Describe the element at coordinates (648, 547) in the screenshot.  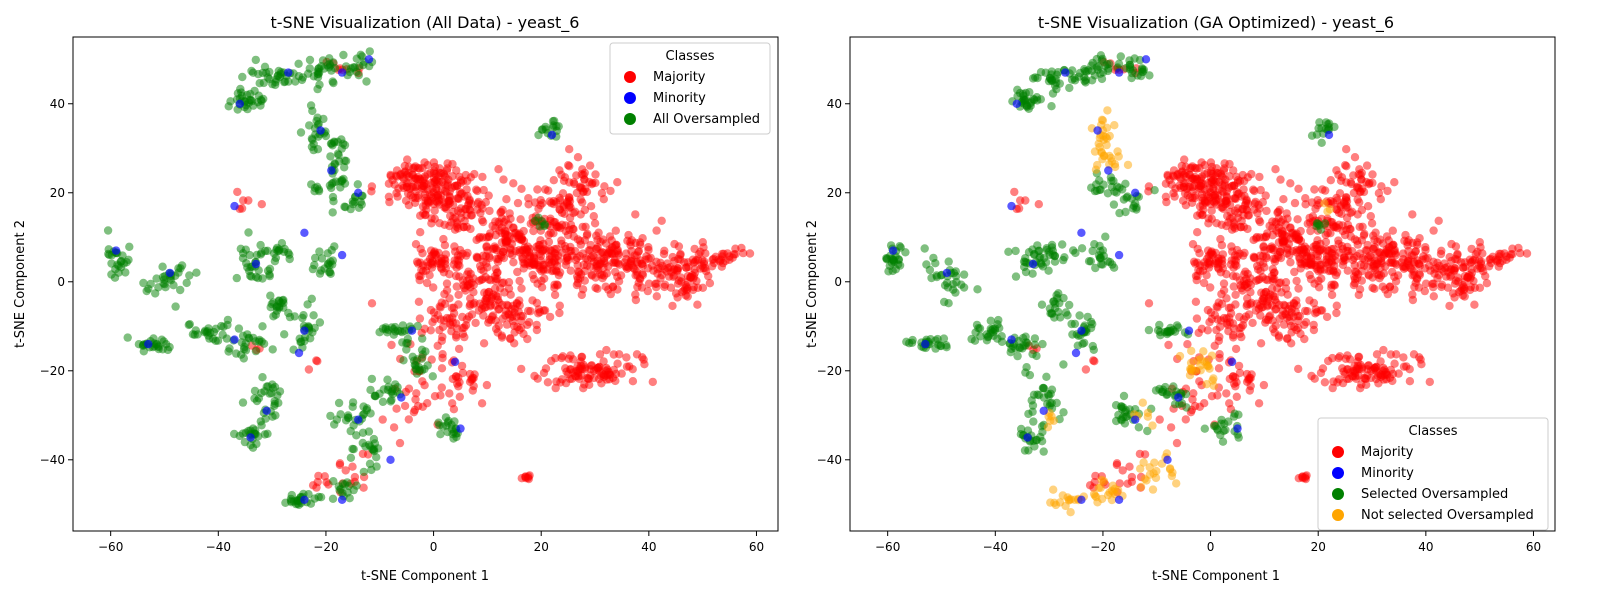
I see `x-tick-label: 40` at that location.